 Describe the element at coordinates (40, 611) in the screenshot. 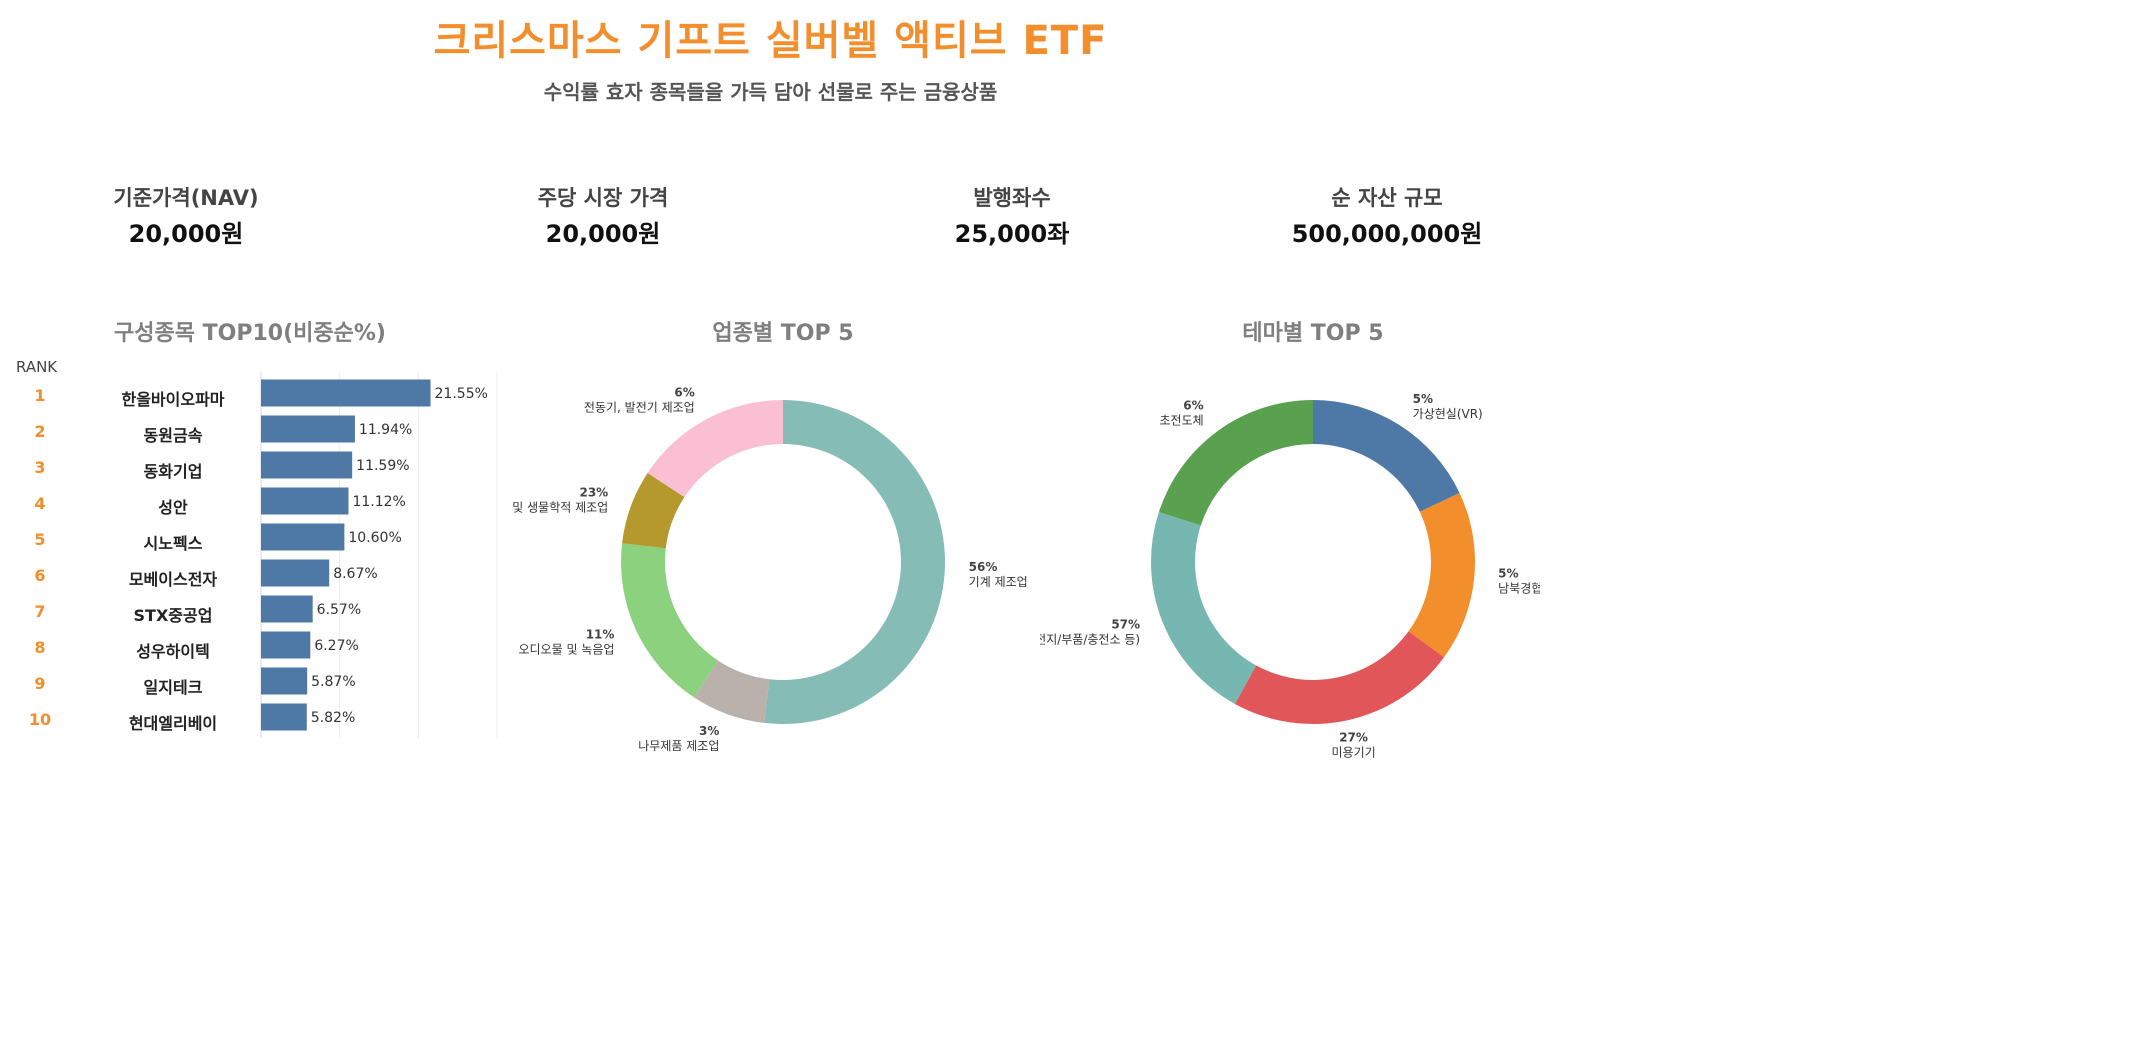

I see `rank-number: 7` at that location.